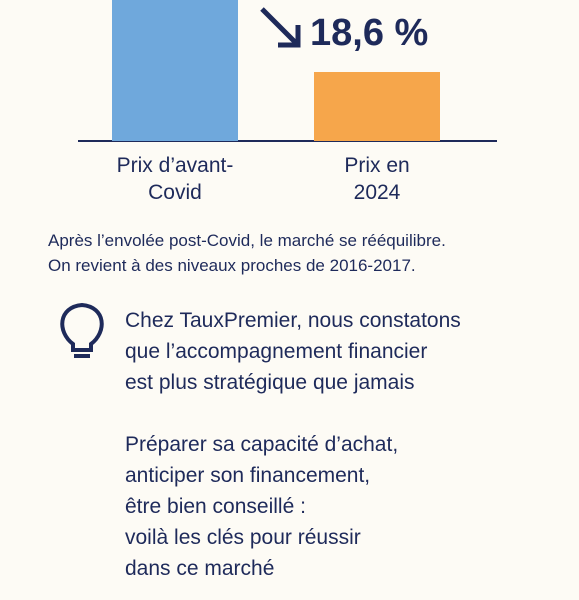  Describe the element at coordinates (82, 330) in the screenshot. I see `lightbulb-icon` at that location.